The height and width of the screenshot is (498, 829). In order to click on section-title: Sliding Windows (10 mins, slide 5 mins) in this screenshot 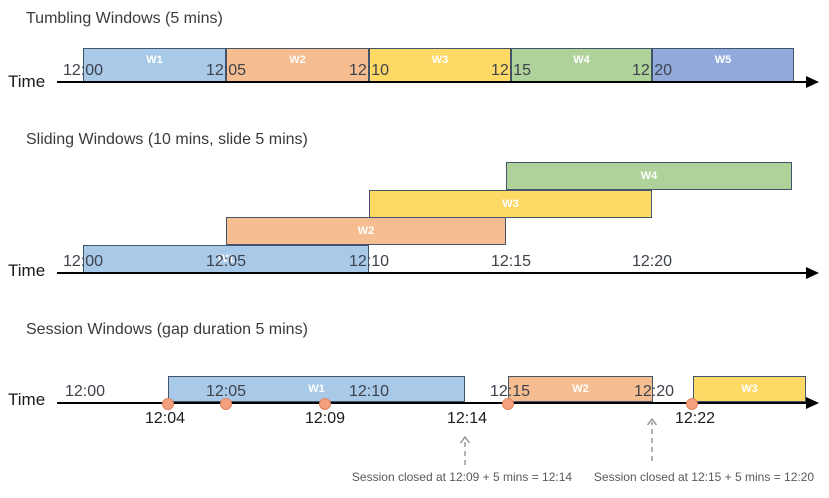, I will do `click(167, 139)`.